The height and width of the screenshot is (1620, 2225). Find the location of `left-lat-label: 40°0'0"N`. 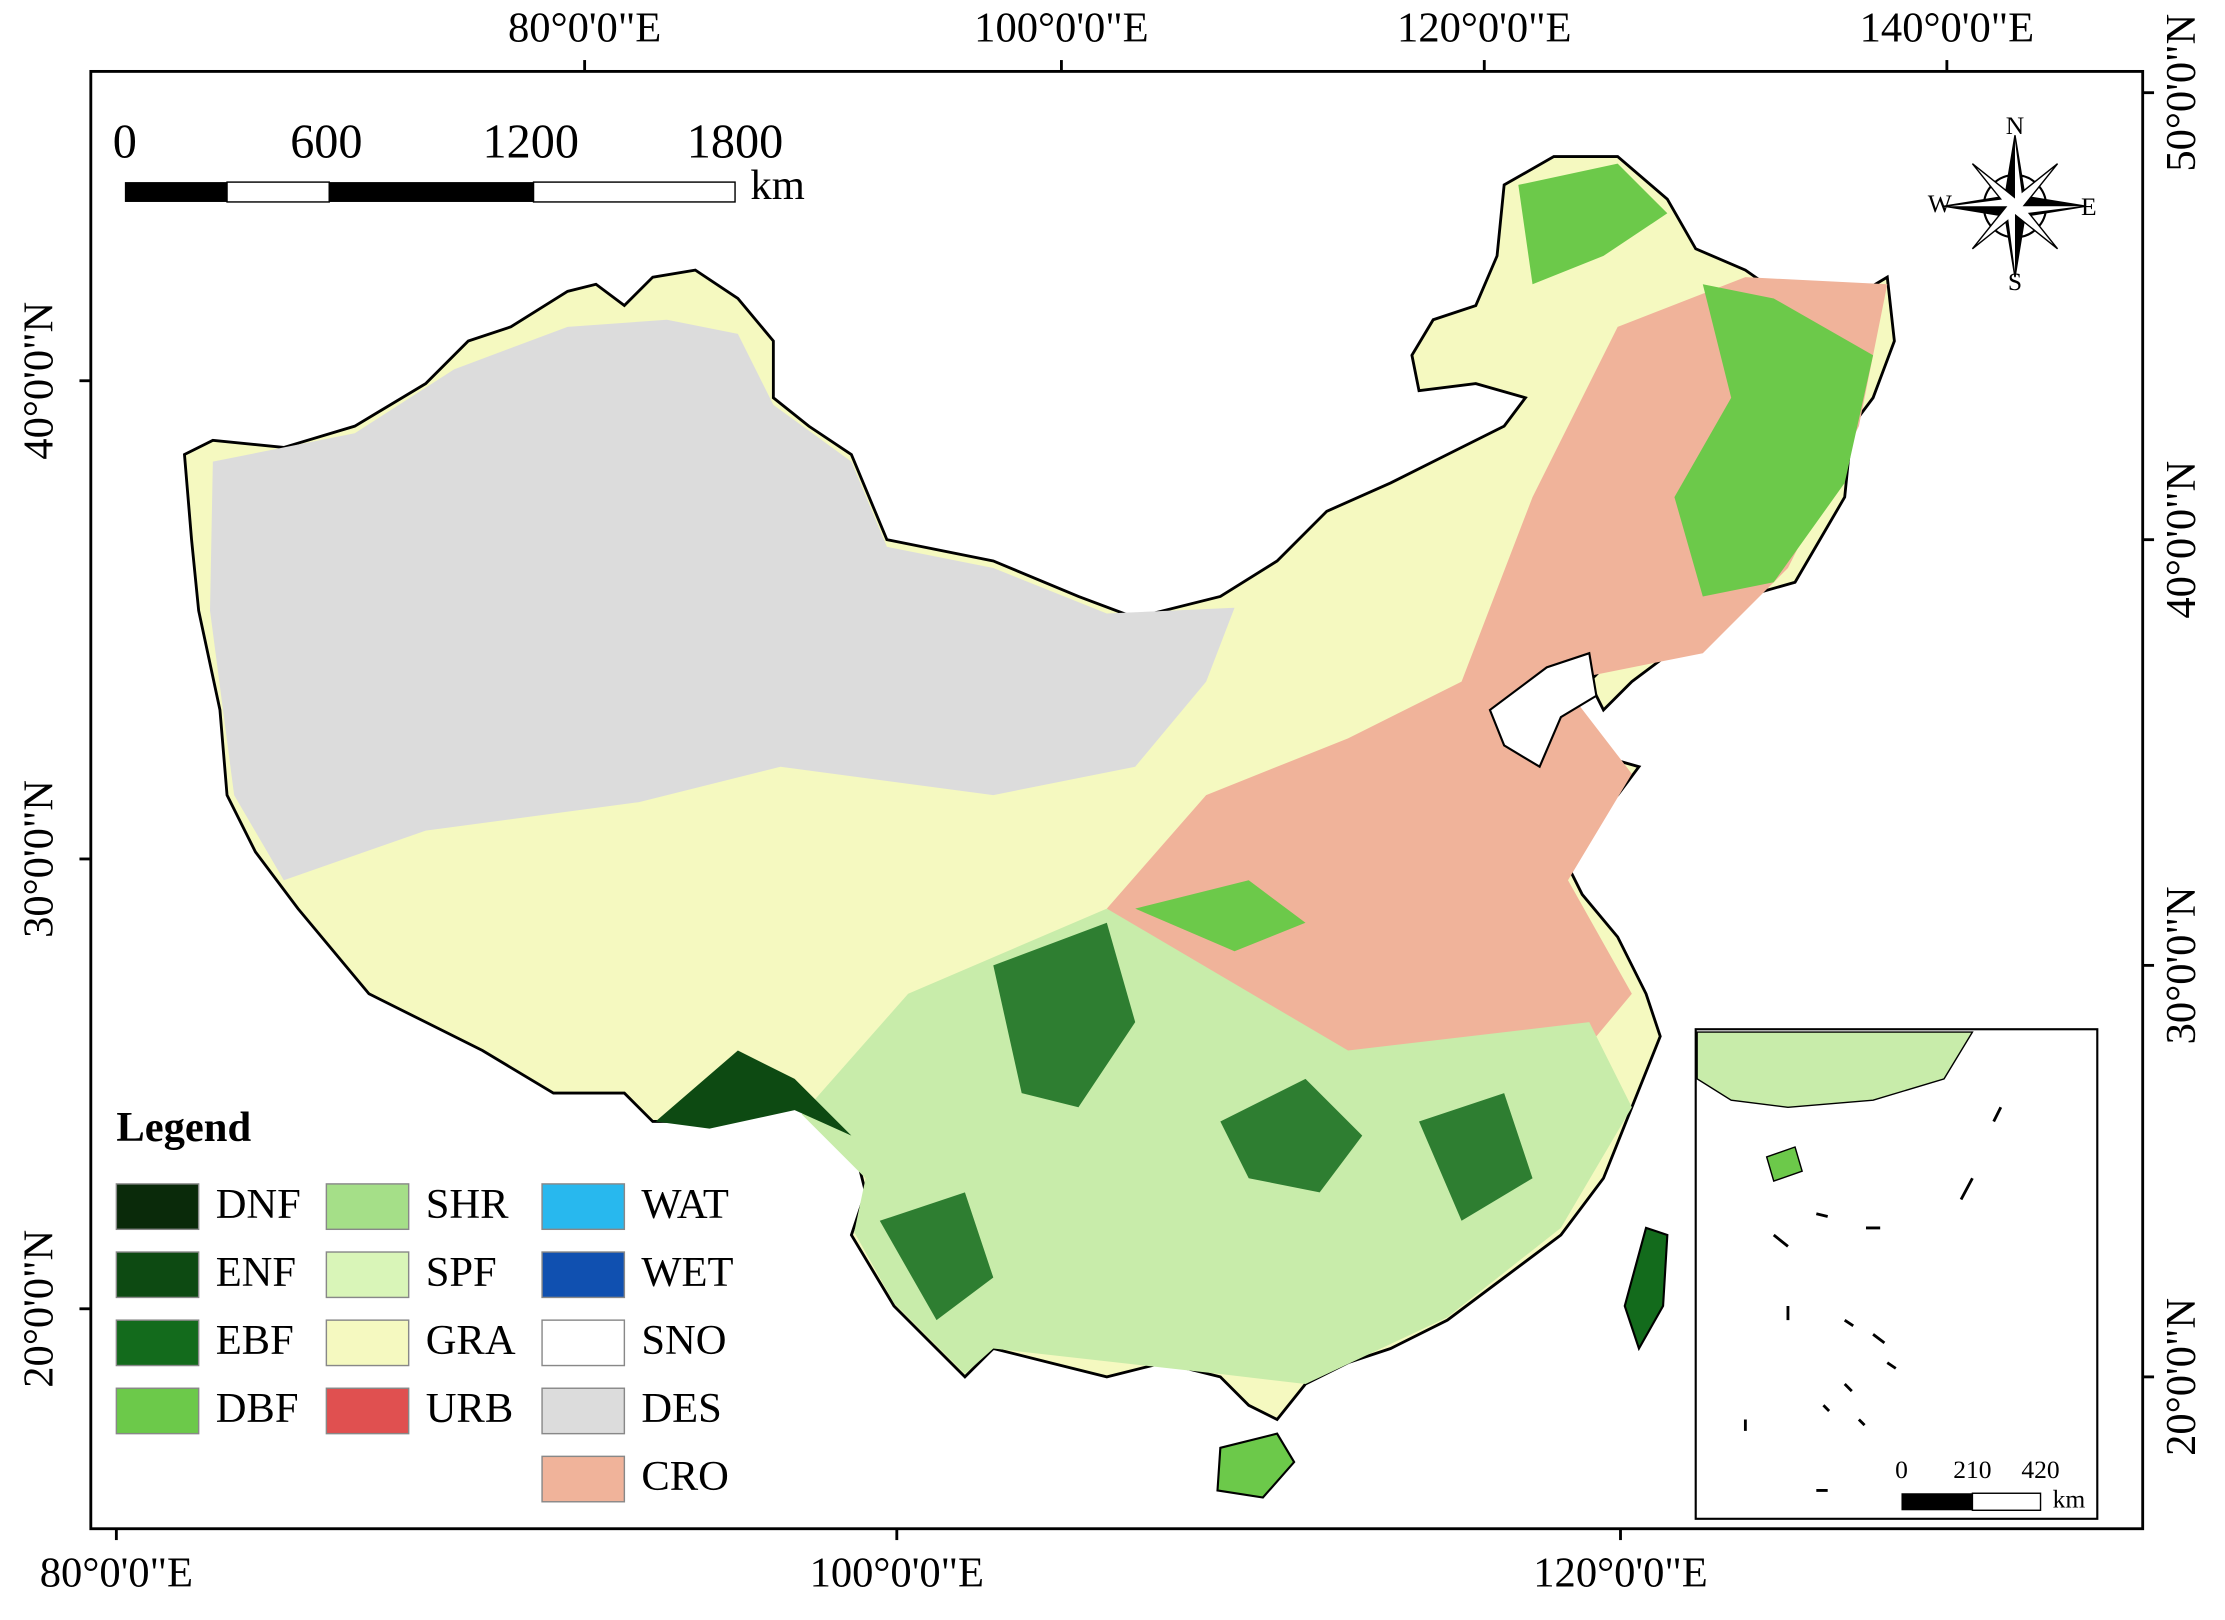

left-lat-label: 40°0'0"N is located at coordinates (38, 381).